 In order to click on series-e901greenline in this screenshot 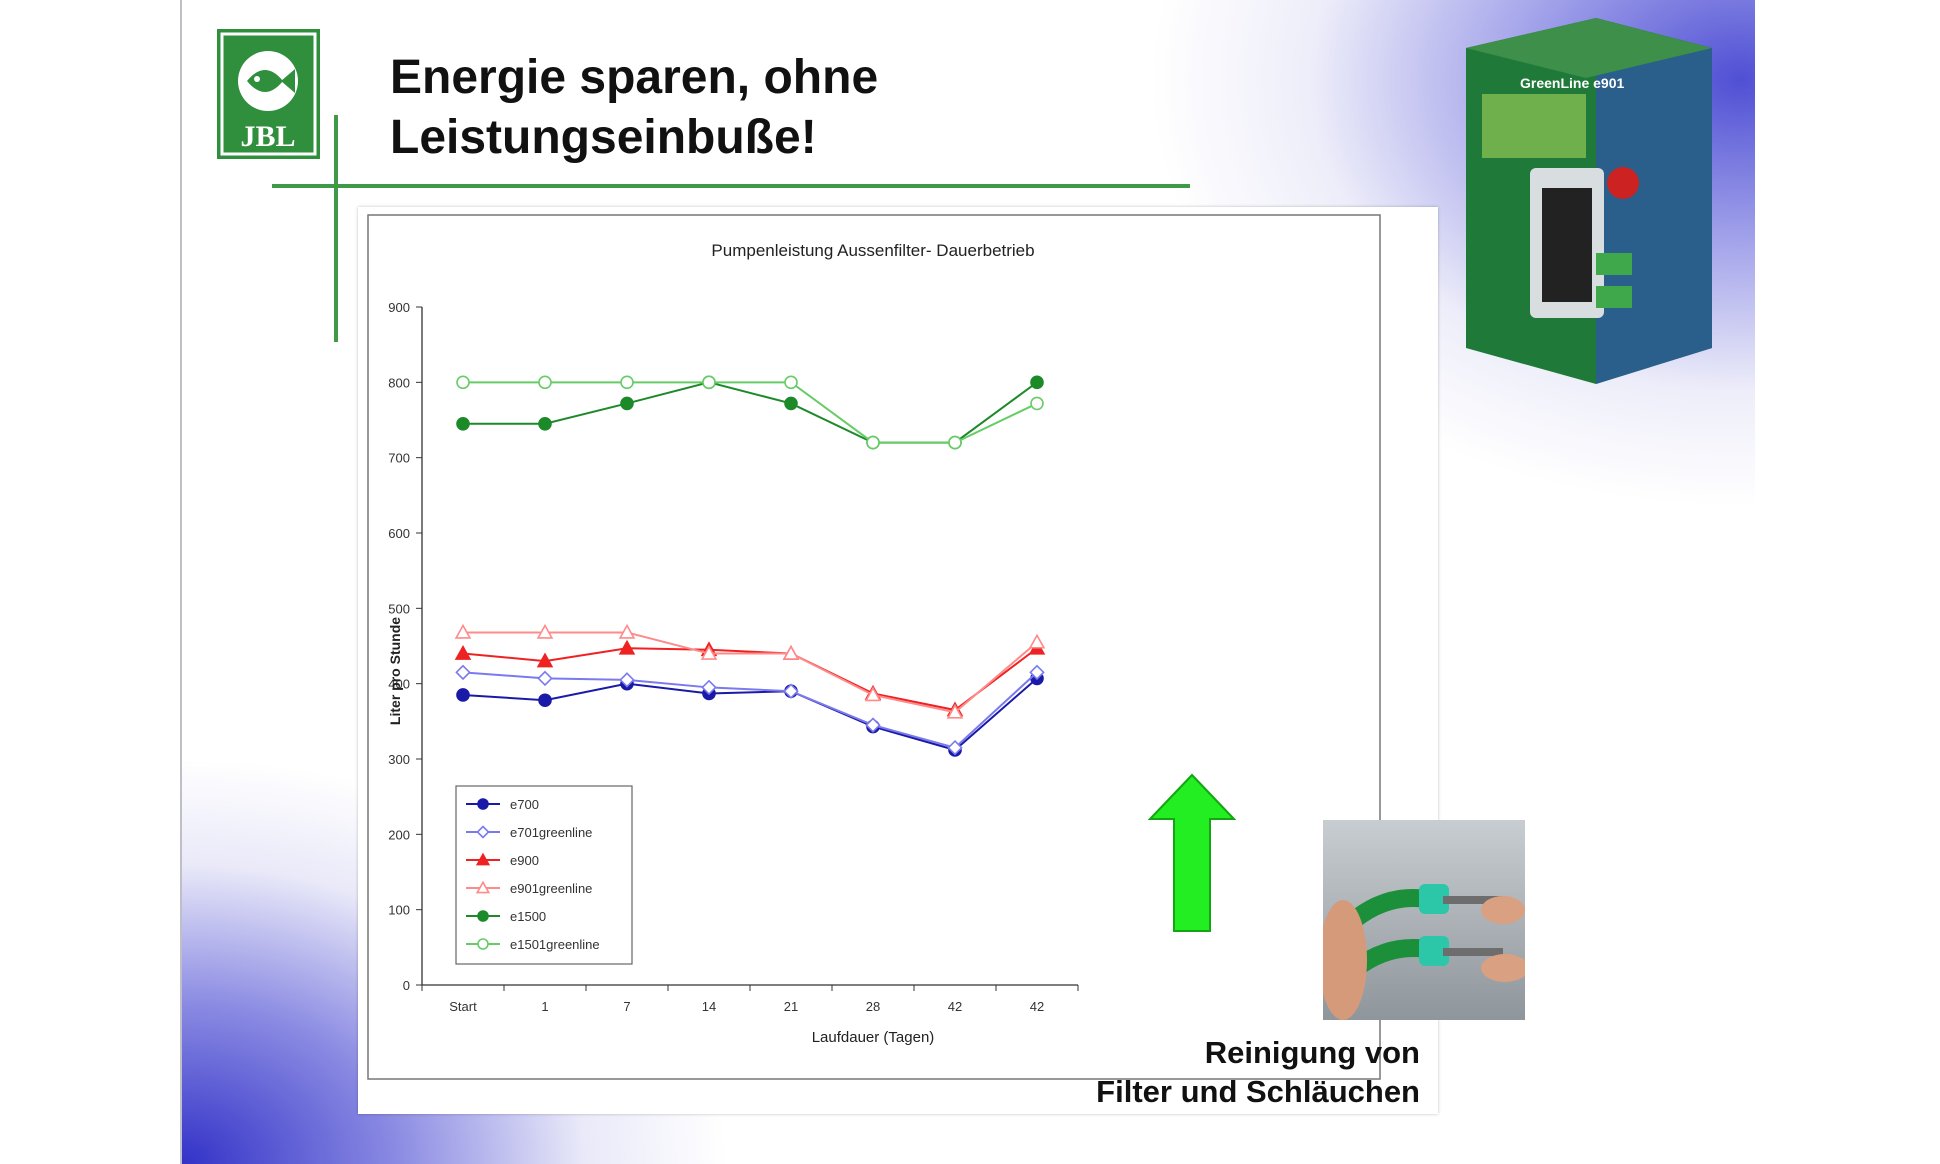, I will do `click(750, 671)`.